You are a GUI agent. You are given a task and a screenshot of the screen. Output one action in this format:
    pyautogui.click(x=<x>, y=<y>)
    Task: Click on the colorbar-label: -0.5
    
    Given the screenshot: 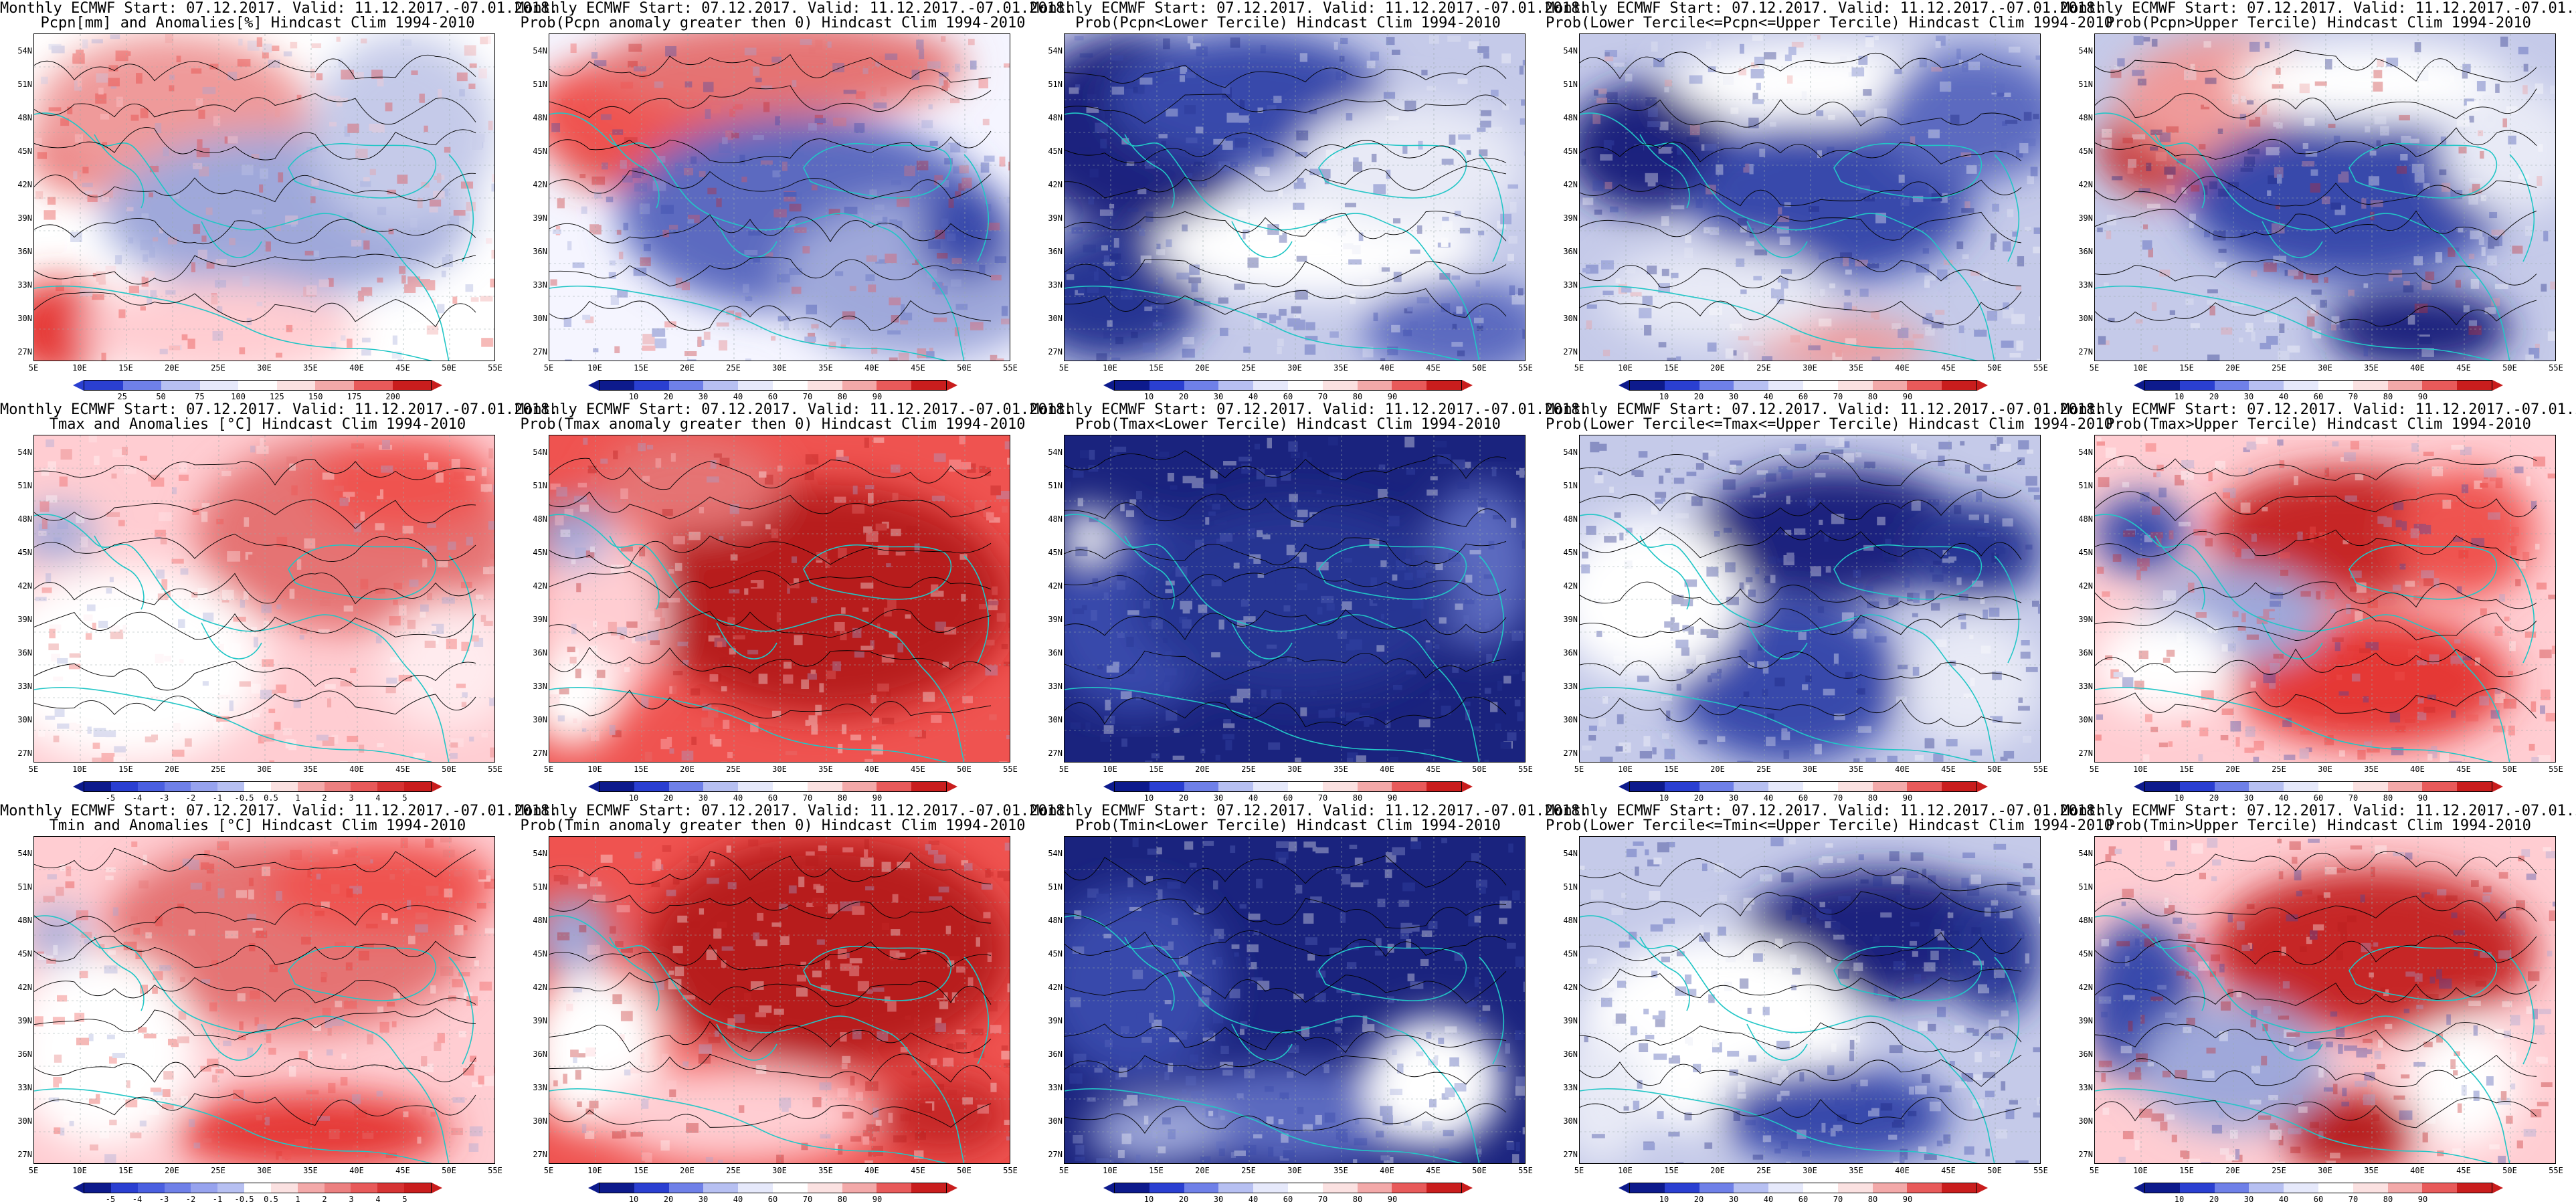 What is the action you would take?
    pyautogui.click(x=244, y=798)
    